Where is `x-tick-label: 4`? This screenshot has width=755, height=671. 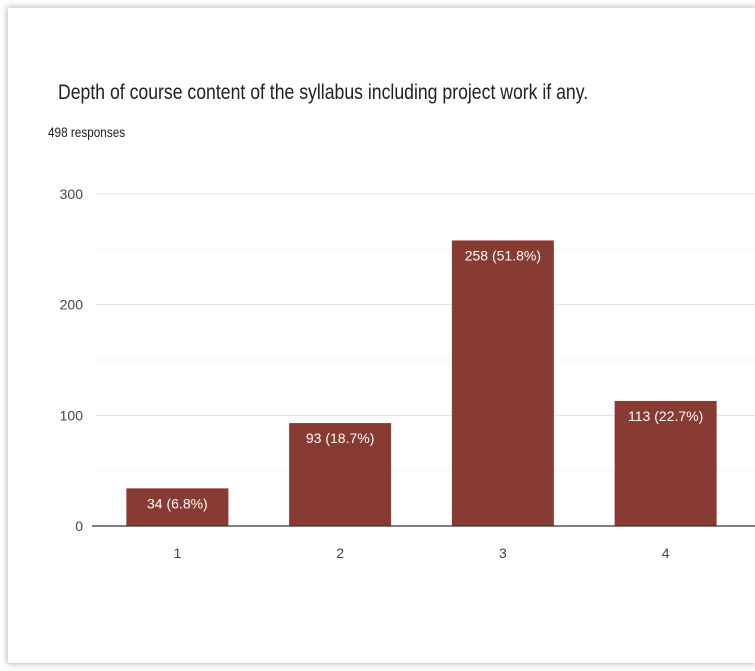
x-tick-label: 4 is located at coordinates (666, 553).